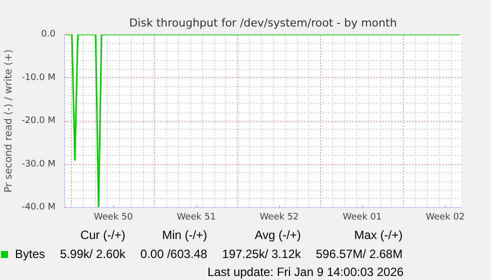 The height and width of the screenshot is (280, 491). What do you see at coordinates (184, 235) in the screenshot?
I see `text: Min (-/+)` at bounding box center [184, 235].